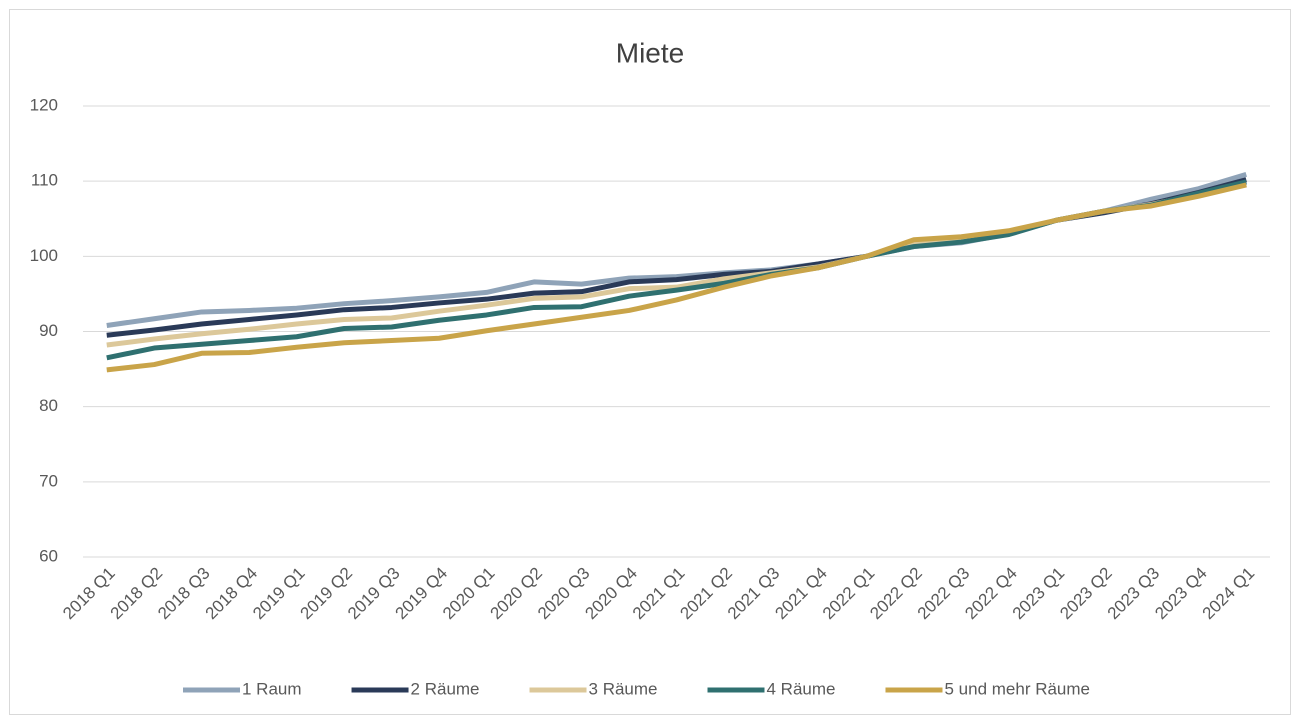 The height and width of the screenshot is (724, 1300). Describe the element at coordinates (44, 180) in the screenshot. I see `y-tick-label: 110` at that location.